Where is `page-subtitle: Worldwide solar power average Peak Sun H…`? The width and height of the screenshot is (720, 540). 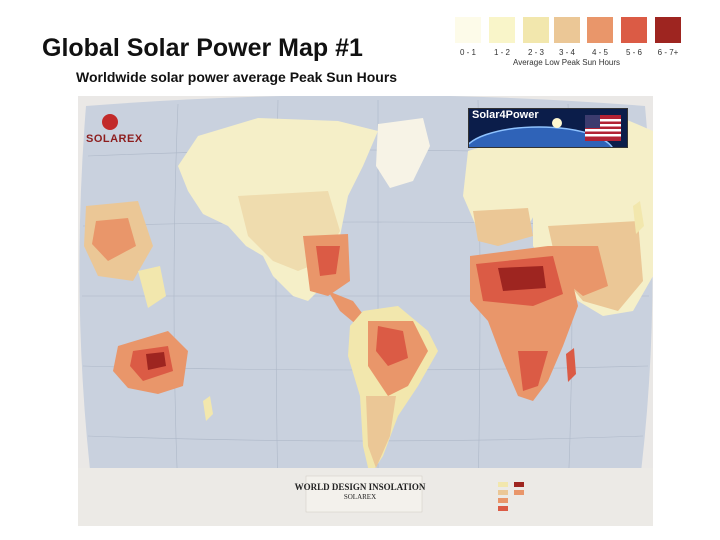
page-subtitle: Worldwide solar power average Peak Sun H… is located at coordinates (237, 77).